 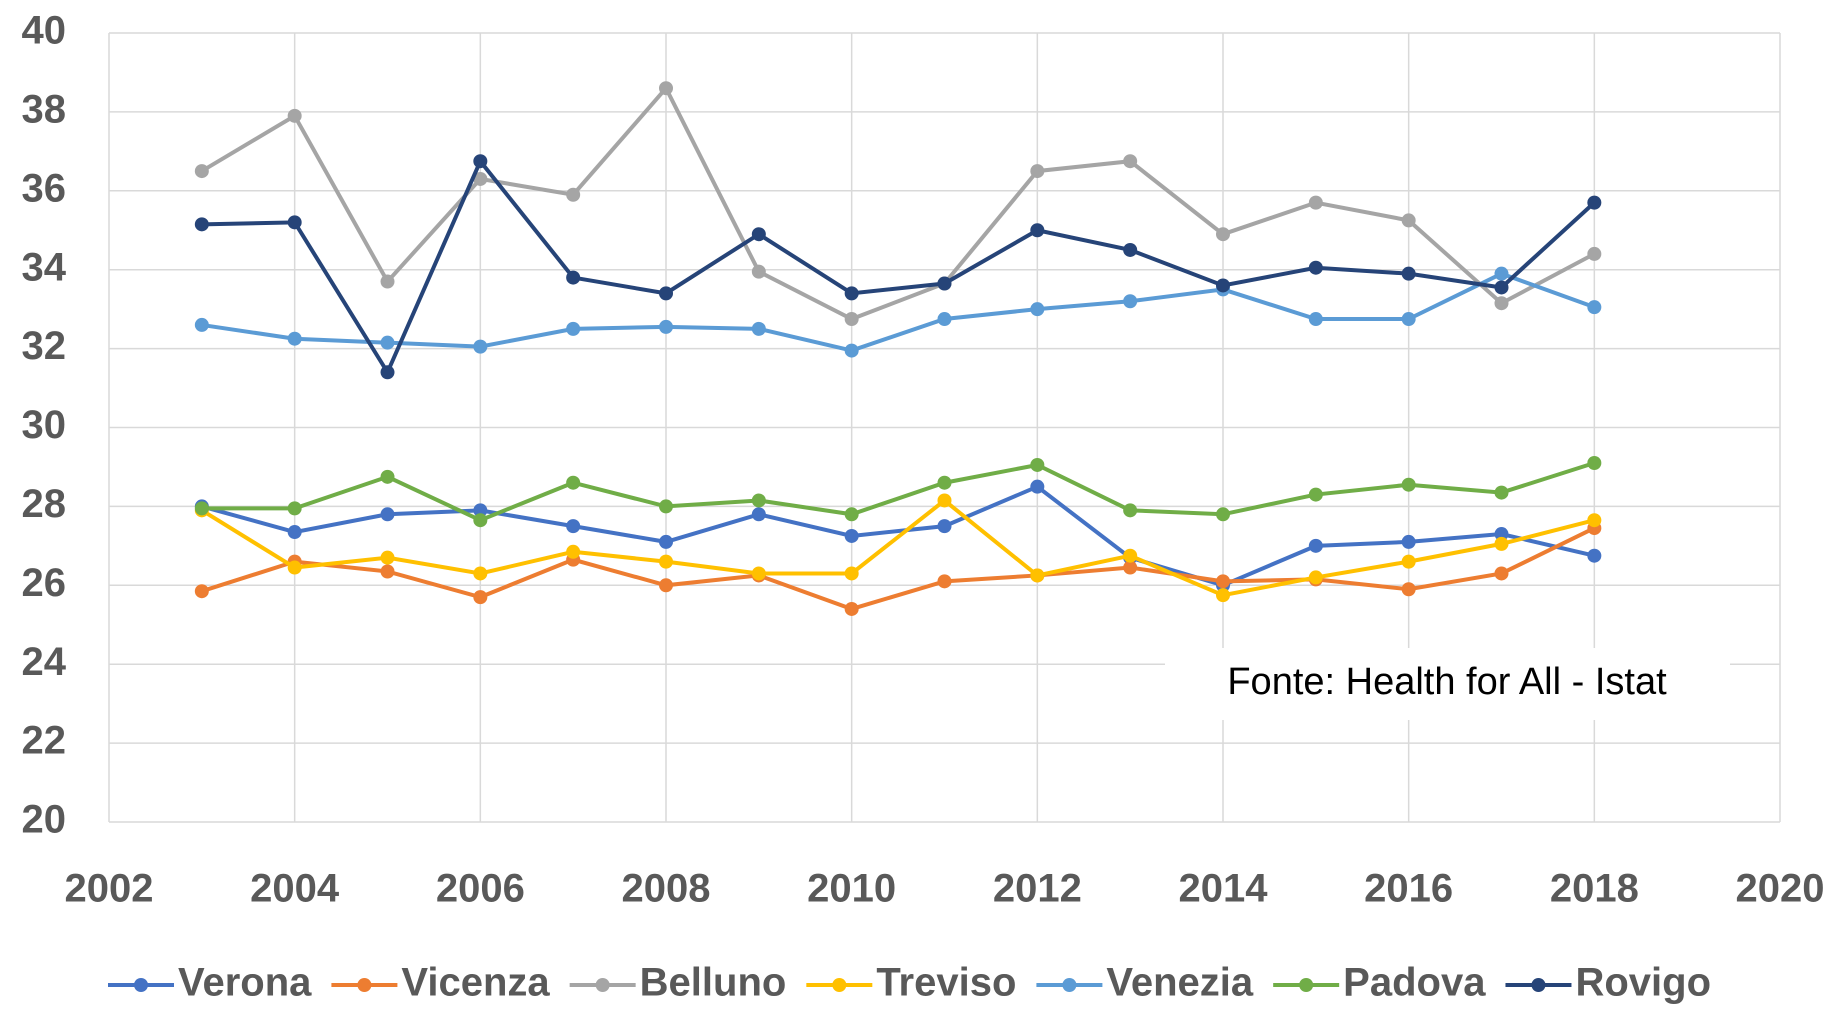 What do you see at coordinates (44, 583) in the screenshot?
I see `y-tick-label: 26` at bounding box center [44, 583].